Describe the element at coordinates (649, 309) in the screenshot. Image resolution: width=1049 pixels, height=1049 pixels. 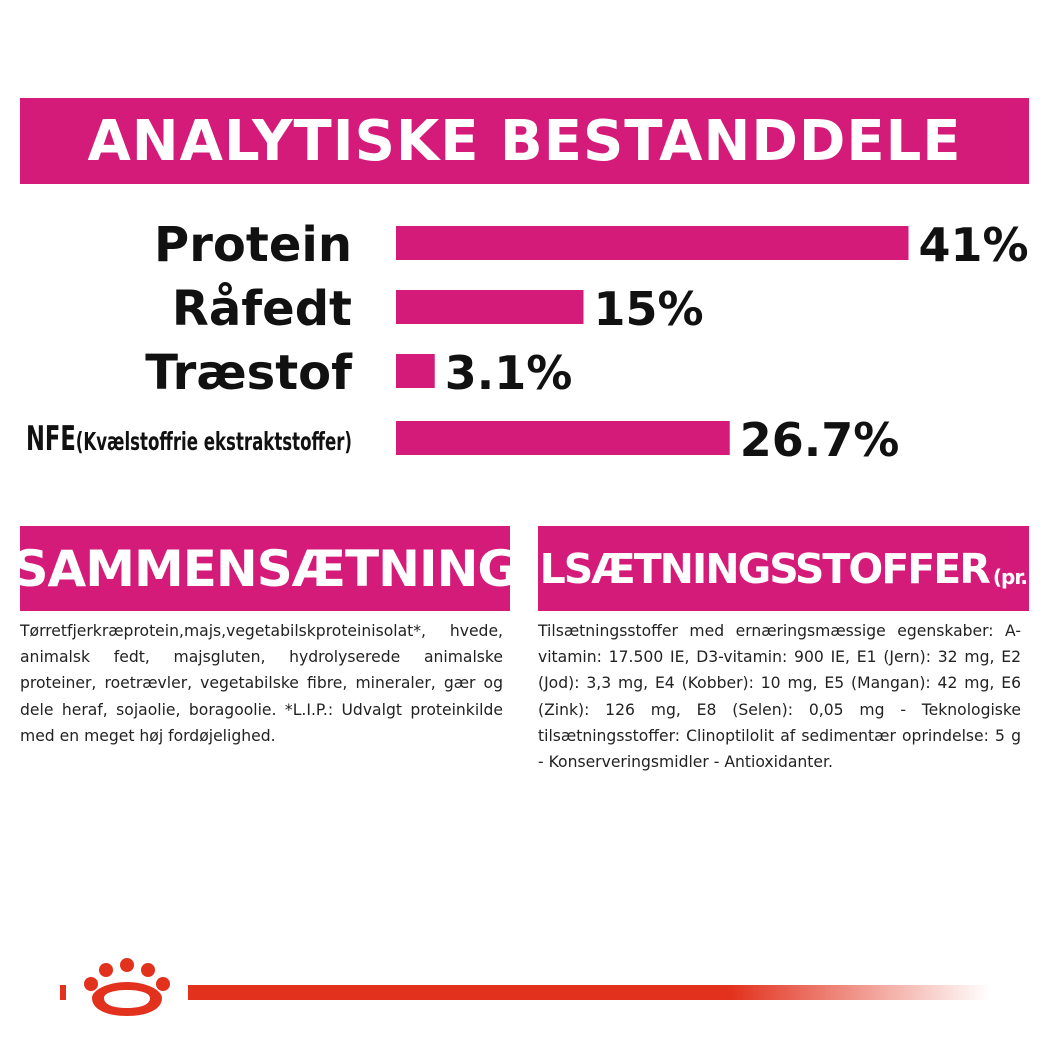
I see `value-label-1: 15%` at that location.